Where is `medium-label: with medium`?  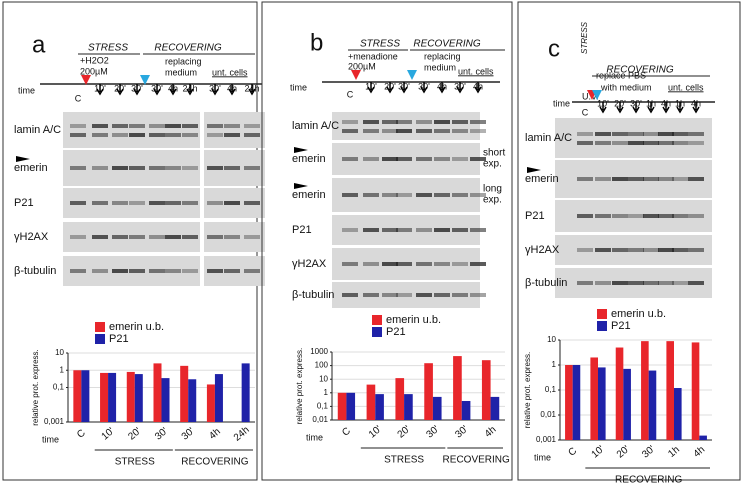 medium-label: with medium is located at coordinates (626, 87).